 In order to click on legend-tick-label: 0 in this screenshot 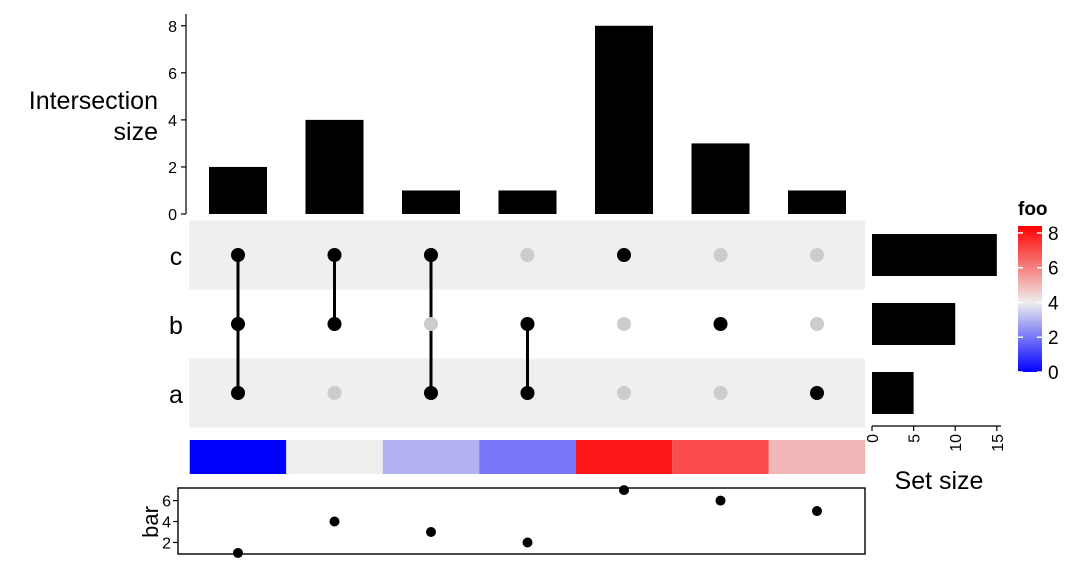, I will do `click(1053, 373)`.